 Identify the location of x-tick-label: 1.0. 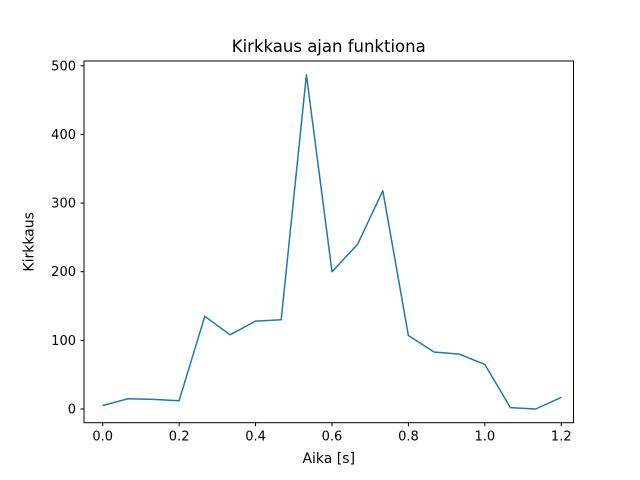
(485, 437).